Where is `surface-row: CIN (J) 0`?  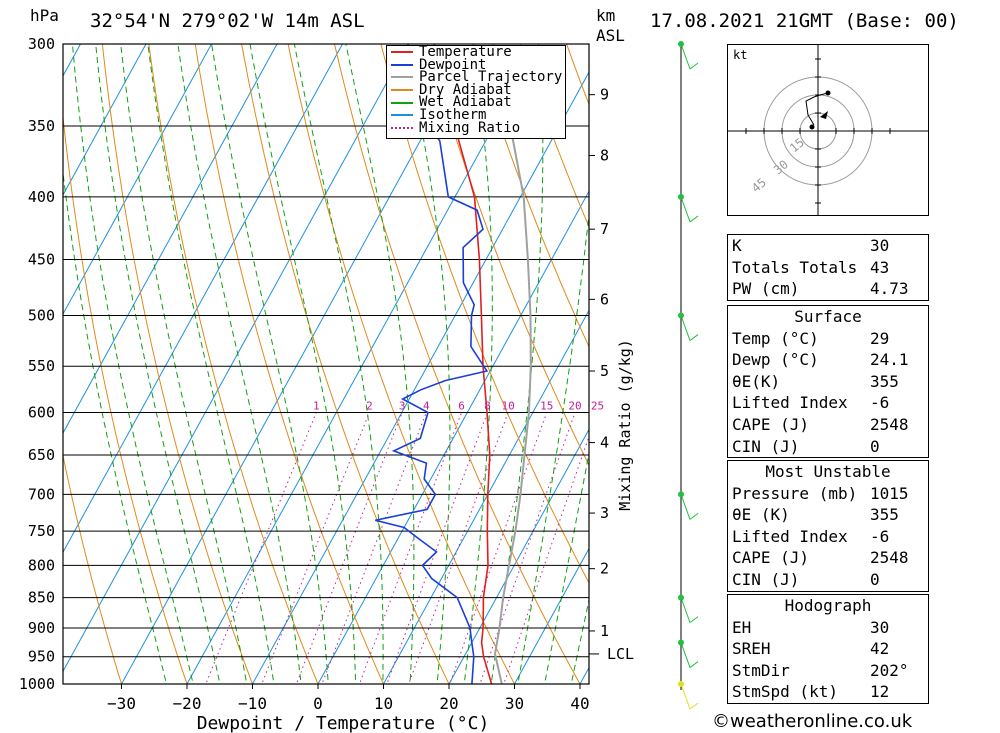 surface-row: CIN (J) 0 is located at coordinates (828, 447).